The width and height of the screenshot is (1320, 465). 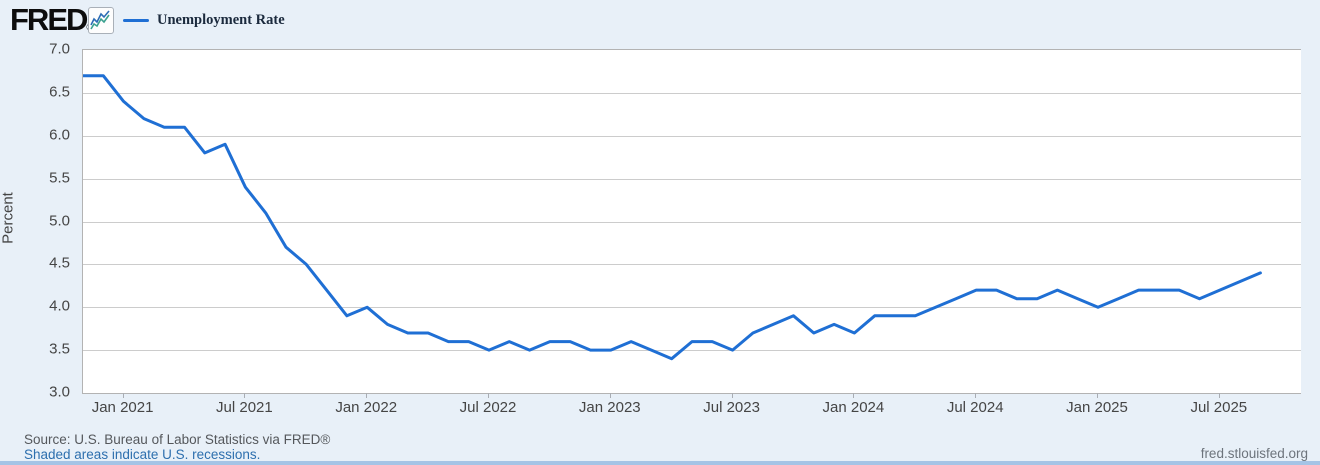 What do you see at coordinates (59, 392) in the screenshot?
I see `y-tick-label: 3.0` at bounding box center [59, 392].